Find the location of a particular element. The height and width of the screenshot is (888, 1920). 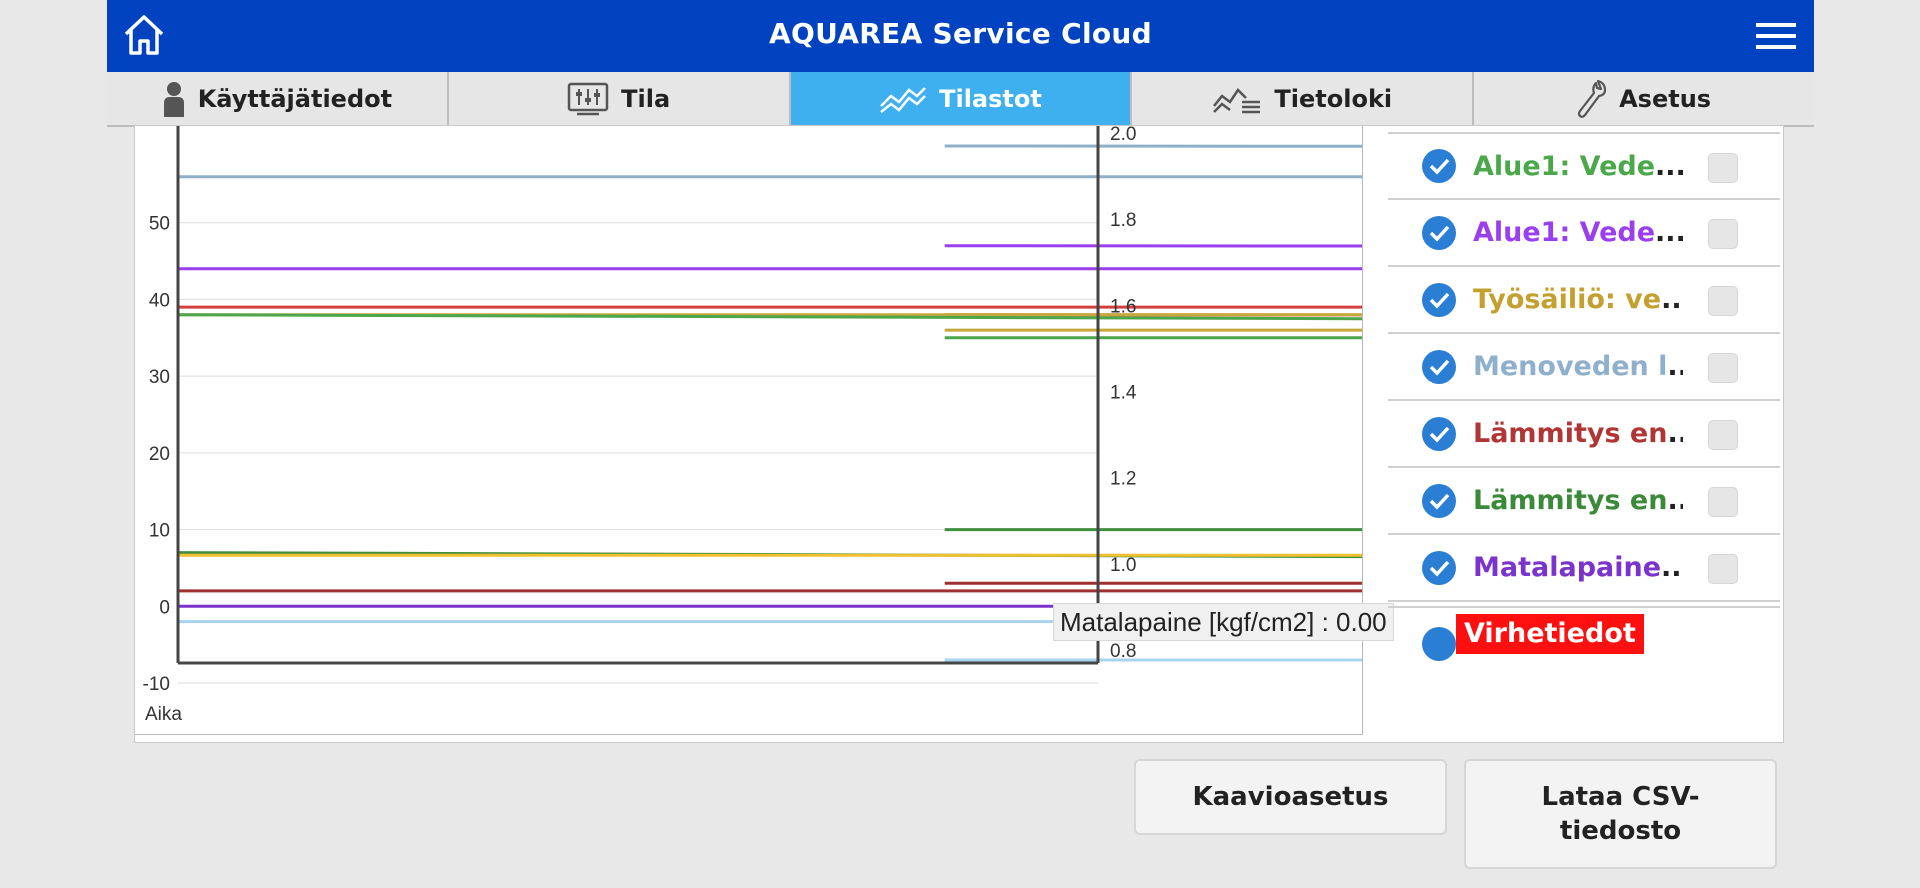

tab-label: Asetus is located at coordinates (1665, 98).